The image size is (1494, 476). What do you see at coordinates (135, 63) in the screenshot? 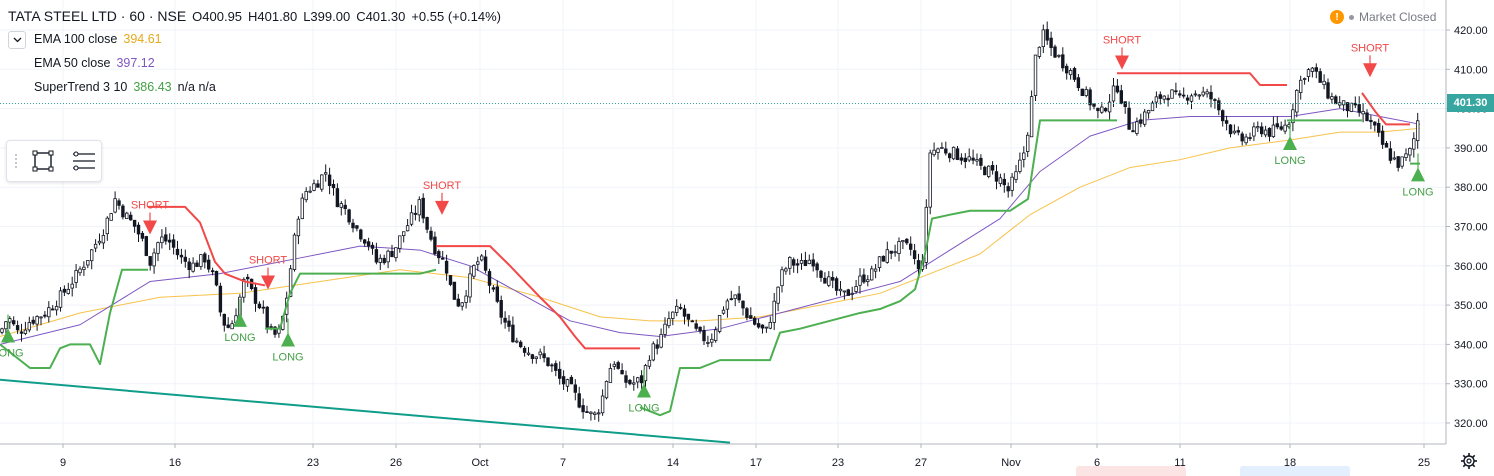
I see `indicator-value: 397.12` at bounding box center [135, 63].